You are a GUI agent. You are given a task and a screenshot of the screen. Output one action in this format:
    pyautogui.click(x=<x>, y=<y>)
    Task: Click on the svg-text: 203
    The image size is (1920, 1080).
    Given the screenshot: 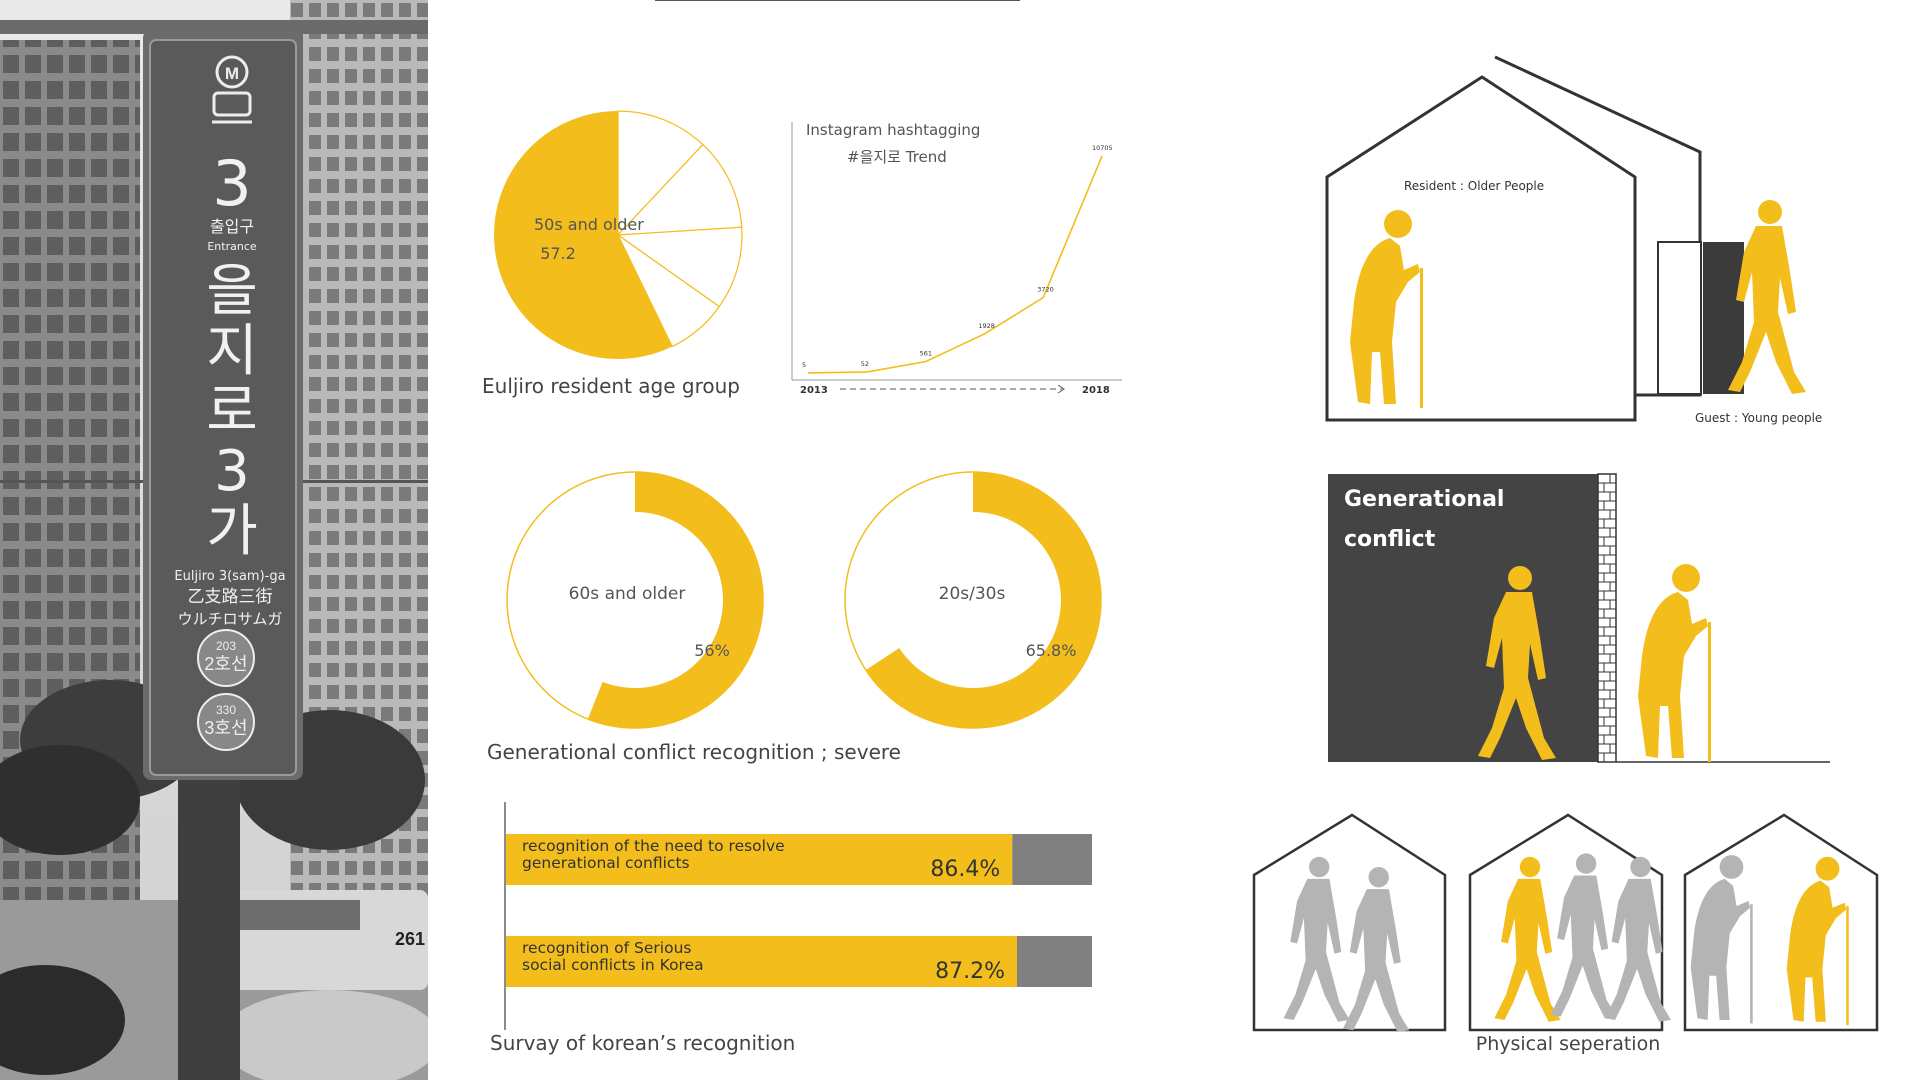 What is the action you would take?
    pyautogui.click(x=226, y=646)
    